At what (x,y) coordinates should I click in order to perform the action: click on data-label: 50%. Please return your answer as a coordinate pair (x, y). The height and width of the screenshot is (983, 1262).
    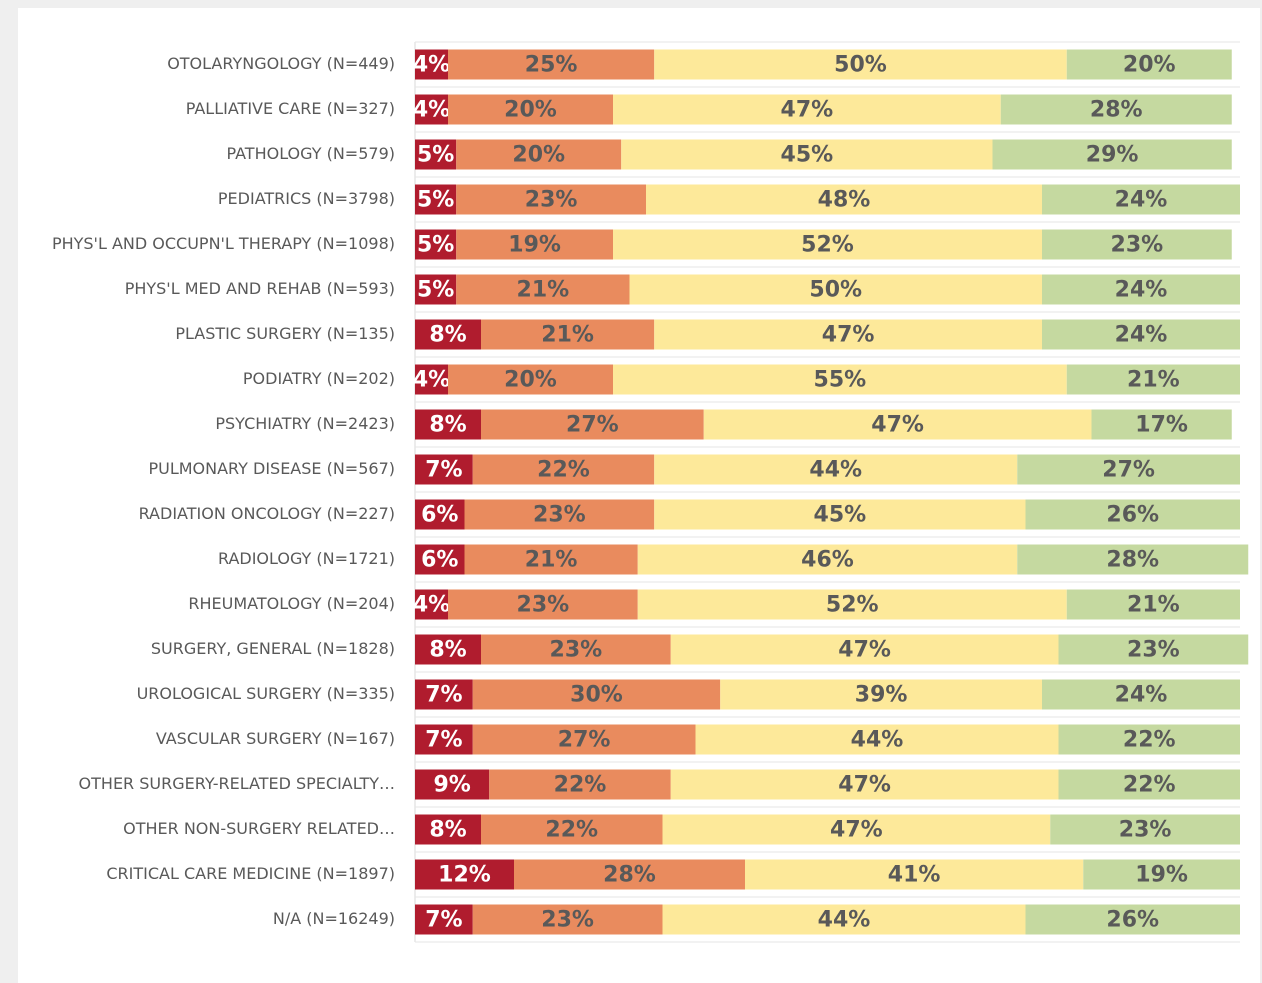
    Looking at the image, I should click on (860, 65).